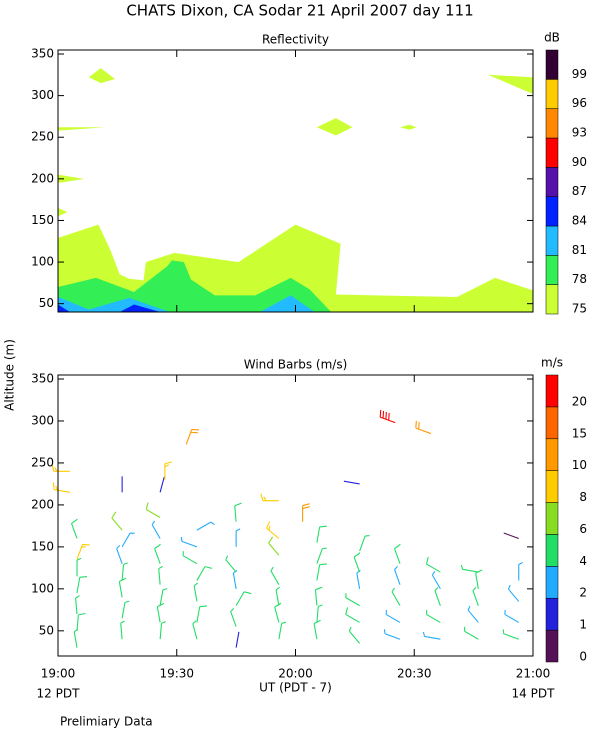  I want to click on note: Prelimiary Data, so click(106, 722).